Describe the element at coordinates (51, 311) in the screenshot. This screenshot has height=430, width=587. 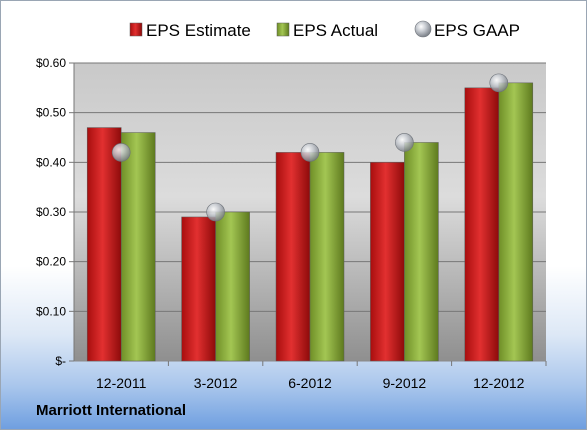
I see `y-tick-label: $0.10` at that location.